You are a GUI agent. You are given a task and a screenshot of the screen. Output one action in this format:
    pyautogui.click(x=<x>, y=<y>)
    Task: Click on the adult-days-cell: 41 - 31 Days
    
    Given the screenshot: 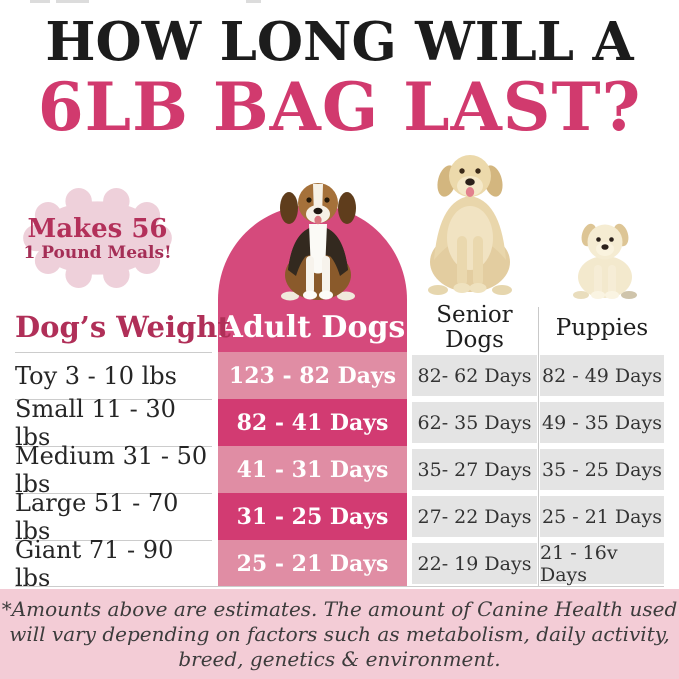 What is the action you would take?
    pyautogui.click(x=312, y=469)
    